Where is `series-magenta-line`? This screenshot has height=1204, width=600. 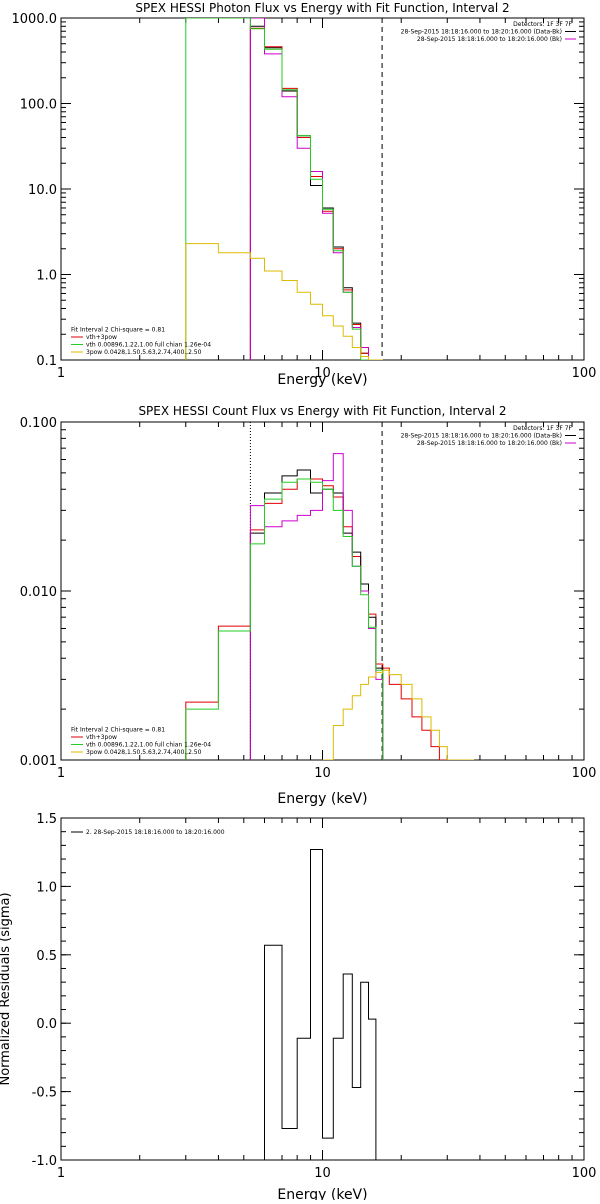
series-magenta-line is located at coordinates (316, 189).